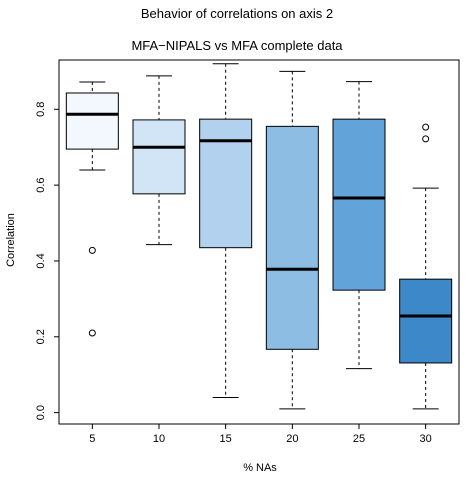  Describe the element at coordinates (41, 412) in the screenshot. I see `y-tick-label: 0.0` at that location.